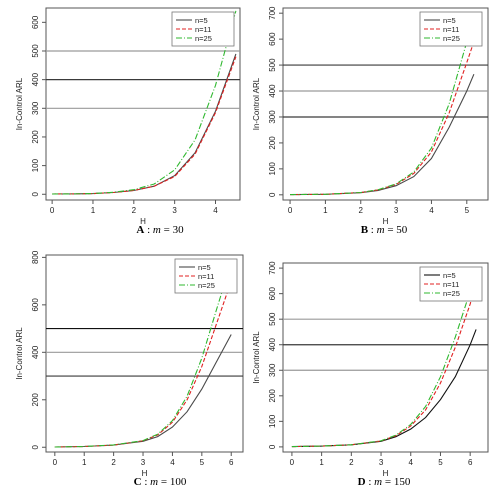  Describe the element at coordinates (362, 482) in the screenshot. I see `caption-letter: D` at that location.